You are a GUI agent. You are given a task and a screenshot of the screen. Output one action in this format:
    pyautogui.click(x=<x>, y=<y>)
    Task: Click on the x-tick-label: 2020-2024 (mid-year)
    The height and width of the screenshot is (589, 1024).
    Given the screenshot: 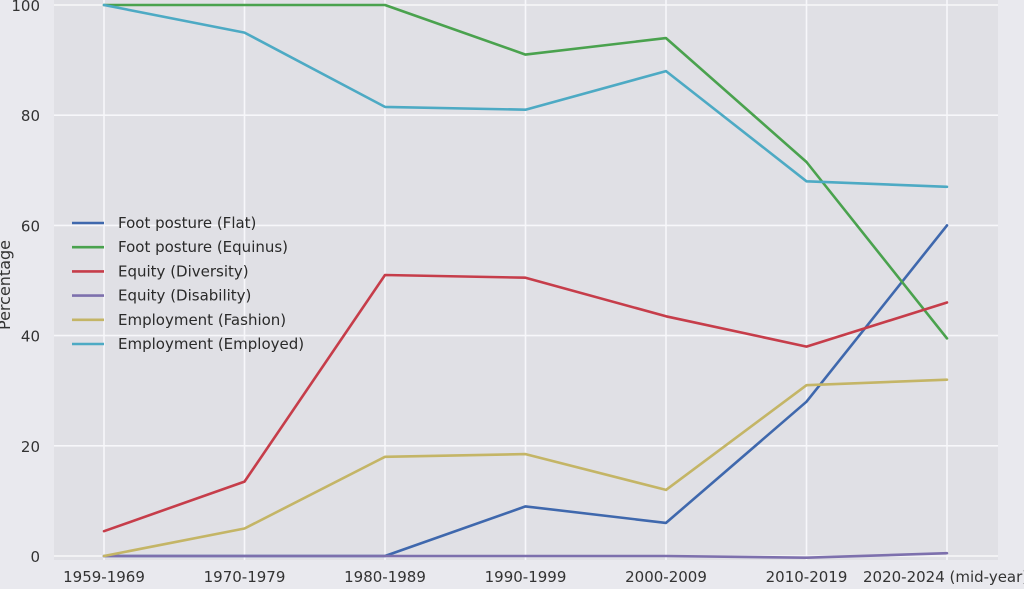 What is the action you would take?
    pyautogui.click(x=943, y=577)
    